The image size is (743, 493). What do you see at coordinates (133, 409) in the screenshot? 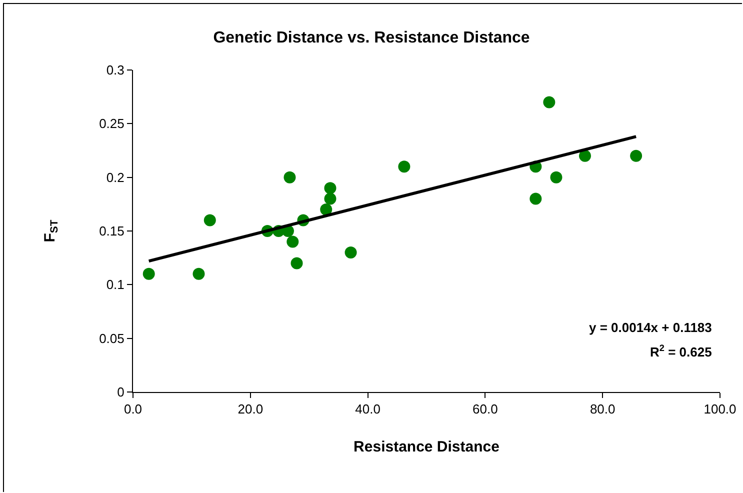
I see `x-tick-label: 0.0` at bounding box center [133, 409].